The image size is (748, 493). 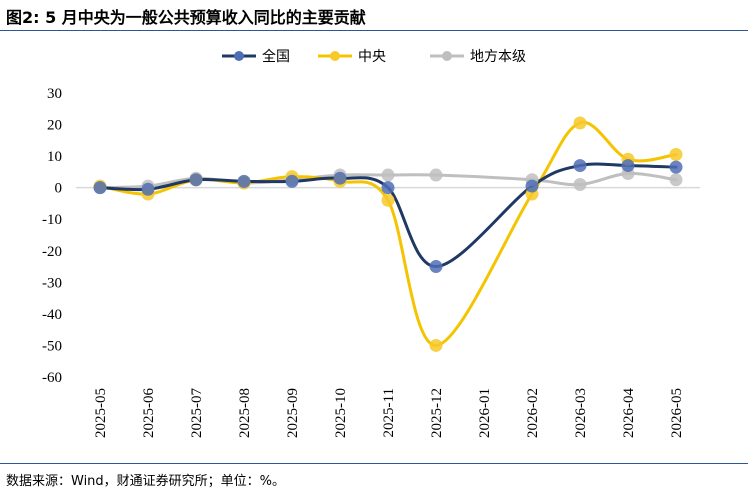 I want to click on x-tick-label: 2026-03, so click(x=581, y=413).